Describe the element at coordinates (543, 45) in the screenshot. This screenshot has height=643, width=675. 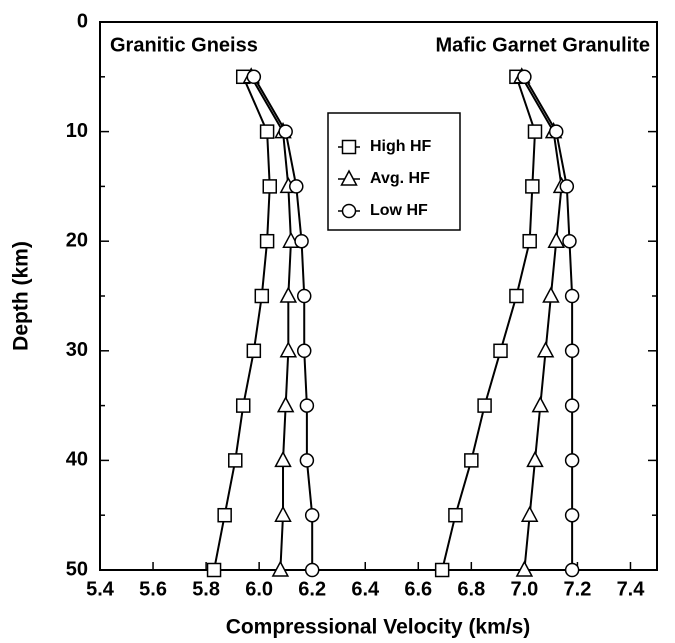
I see `annotation: Mafic Garnet Granulite` at that location.